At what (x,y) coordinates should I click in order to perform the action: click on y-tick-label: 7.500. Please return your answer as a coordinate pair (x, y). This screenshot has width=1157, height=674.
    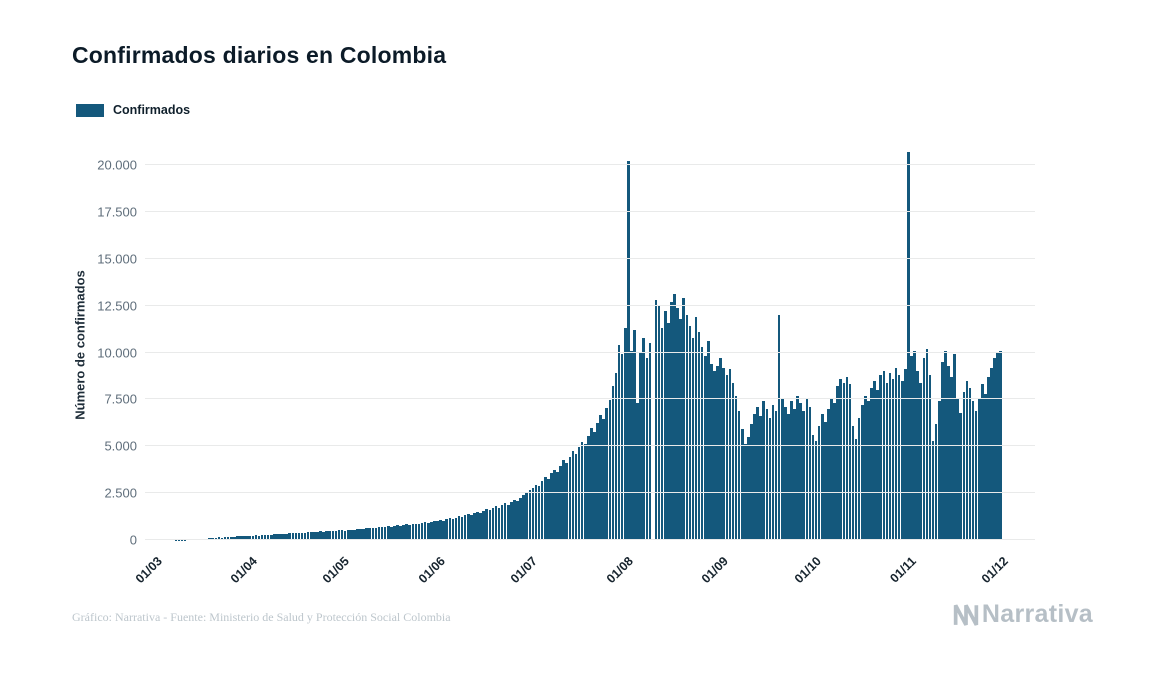
    Looking at the image, I should click on (120, 399).